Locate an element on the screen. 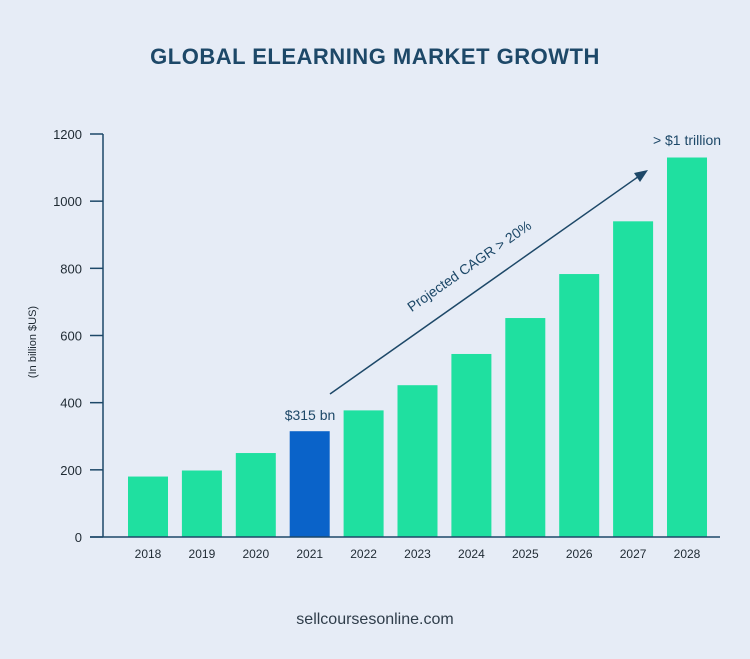  x-tick-label-2027: 2027 is located at coordinates (633, 554).